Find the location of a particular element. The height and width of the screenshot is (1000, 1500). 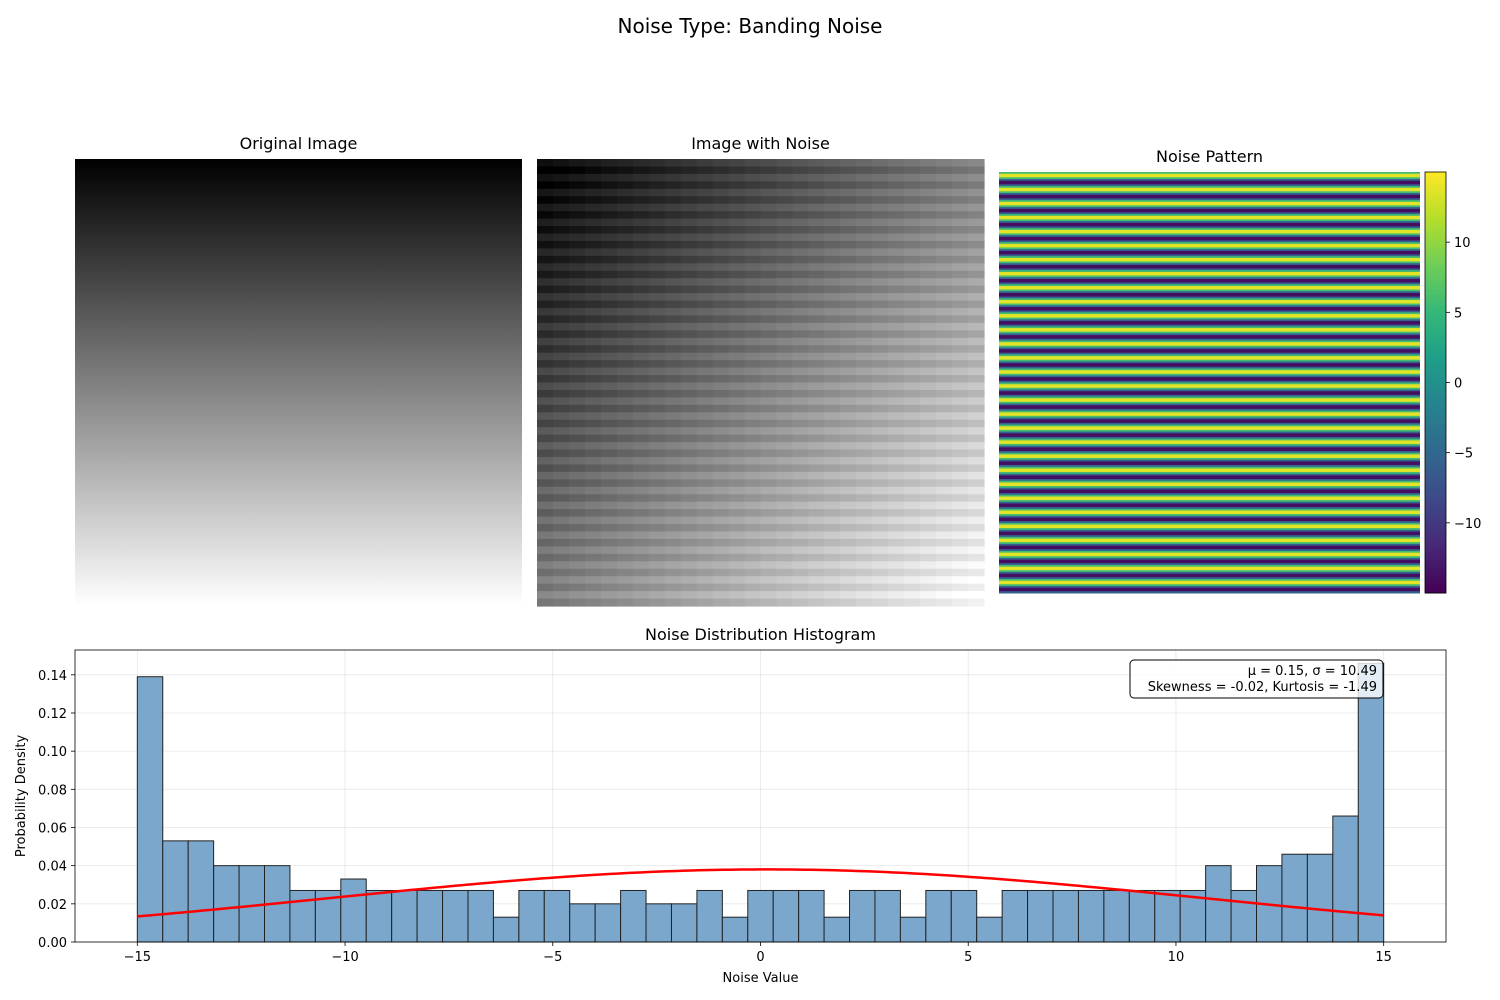

colorbar-segment is located at coordinates (1435, 473).